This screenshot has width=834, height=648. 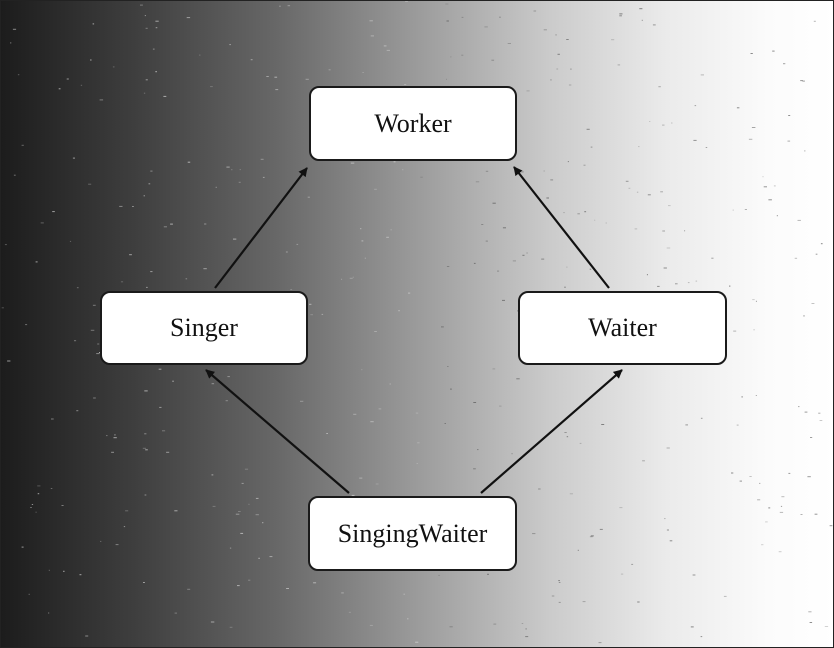 I want to click on class-node-label: Waiter, so click(x=622, y=327).